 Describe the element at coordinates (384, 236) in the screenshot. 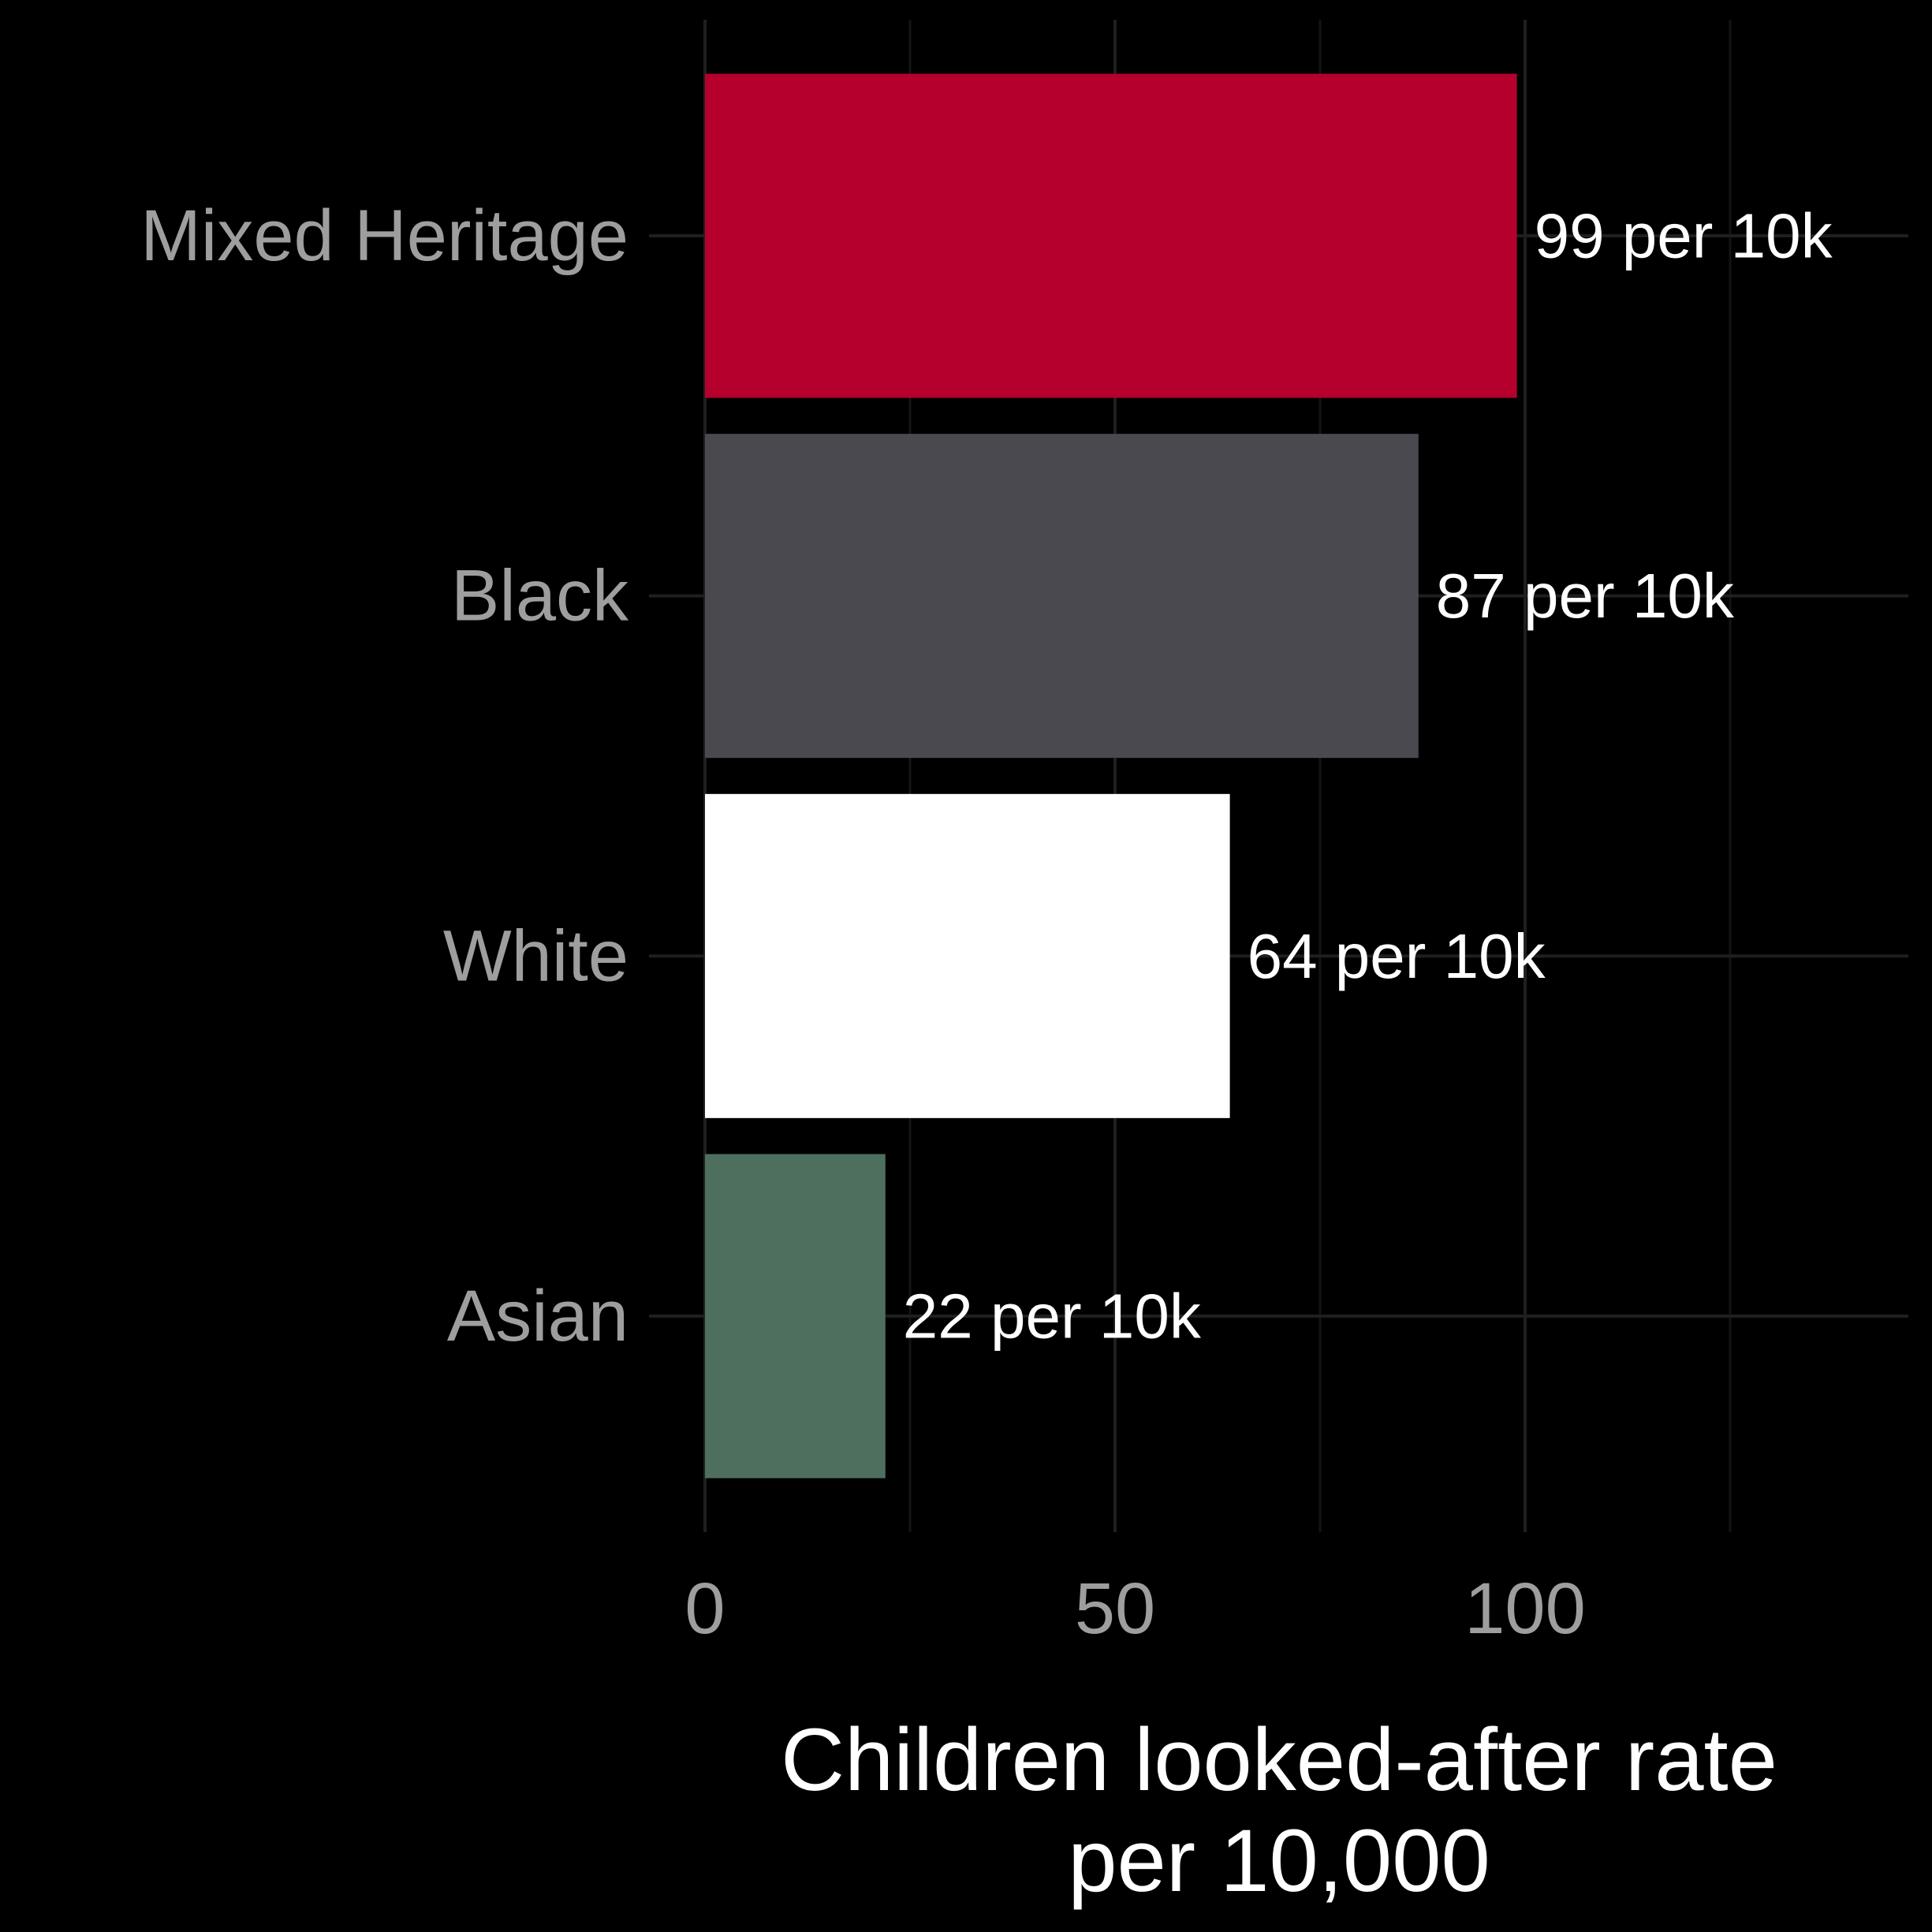

I see `category-label: Mixed Heritage` at that location.